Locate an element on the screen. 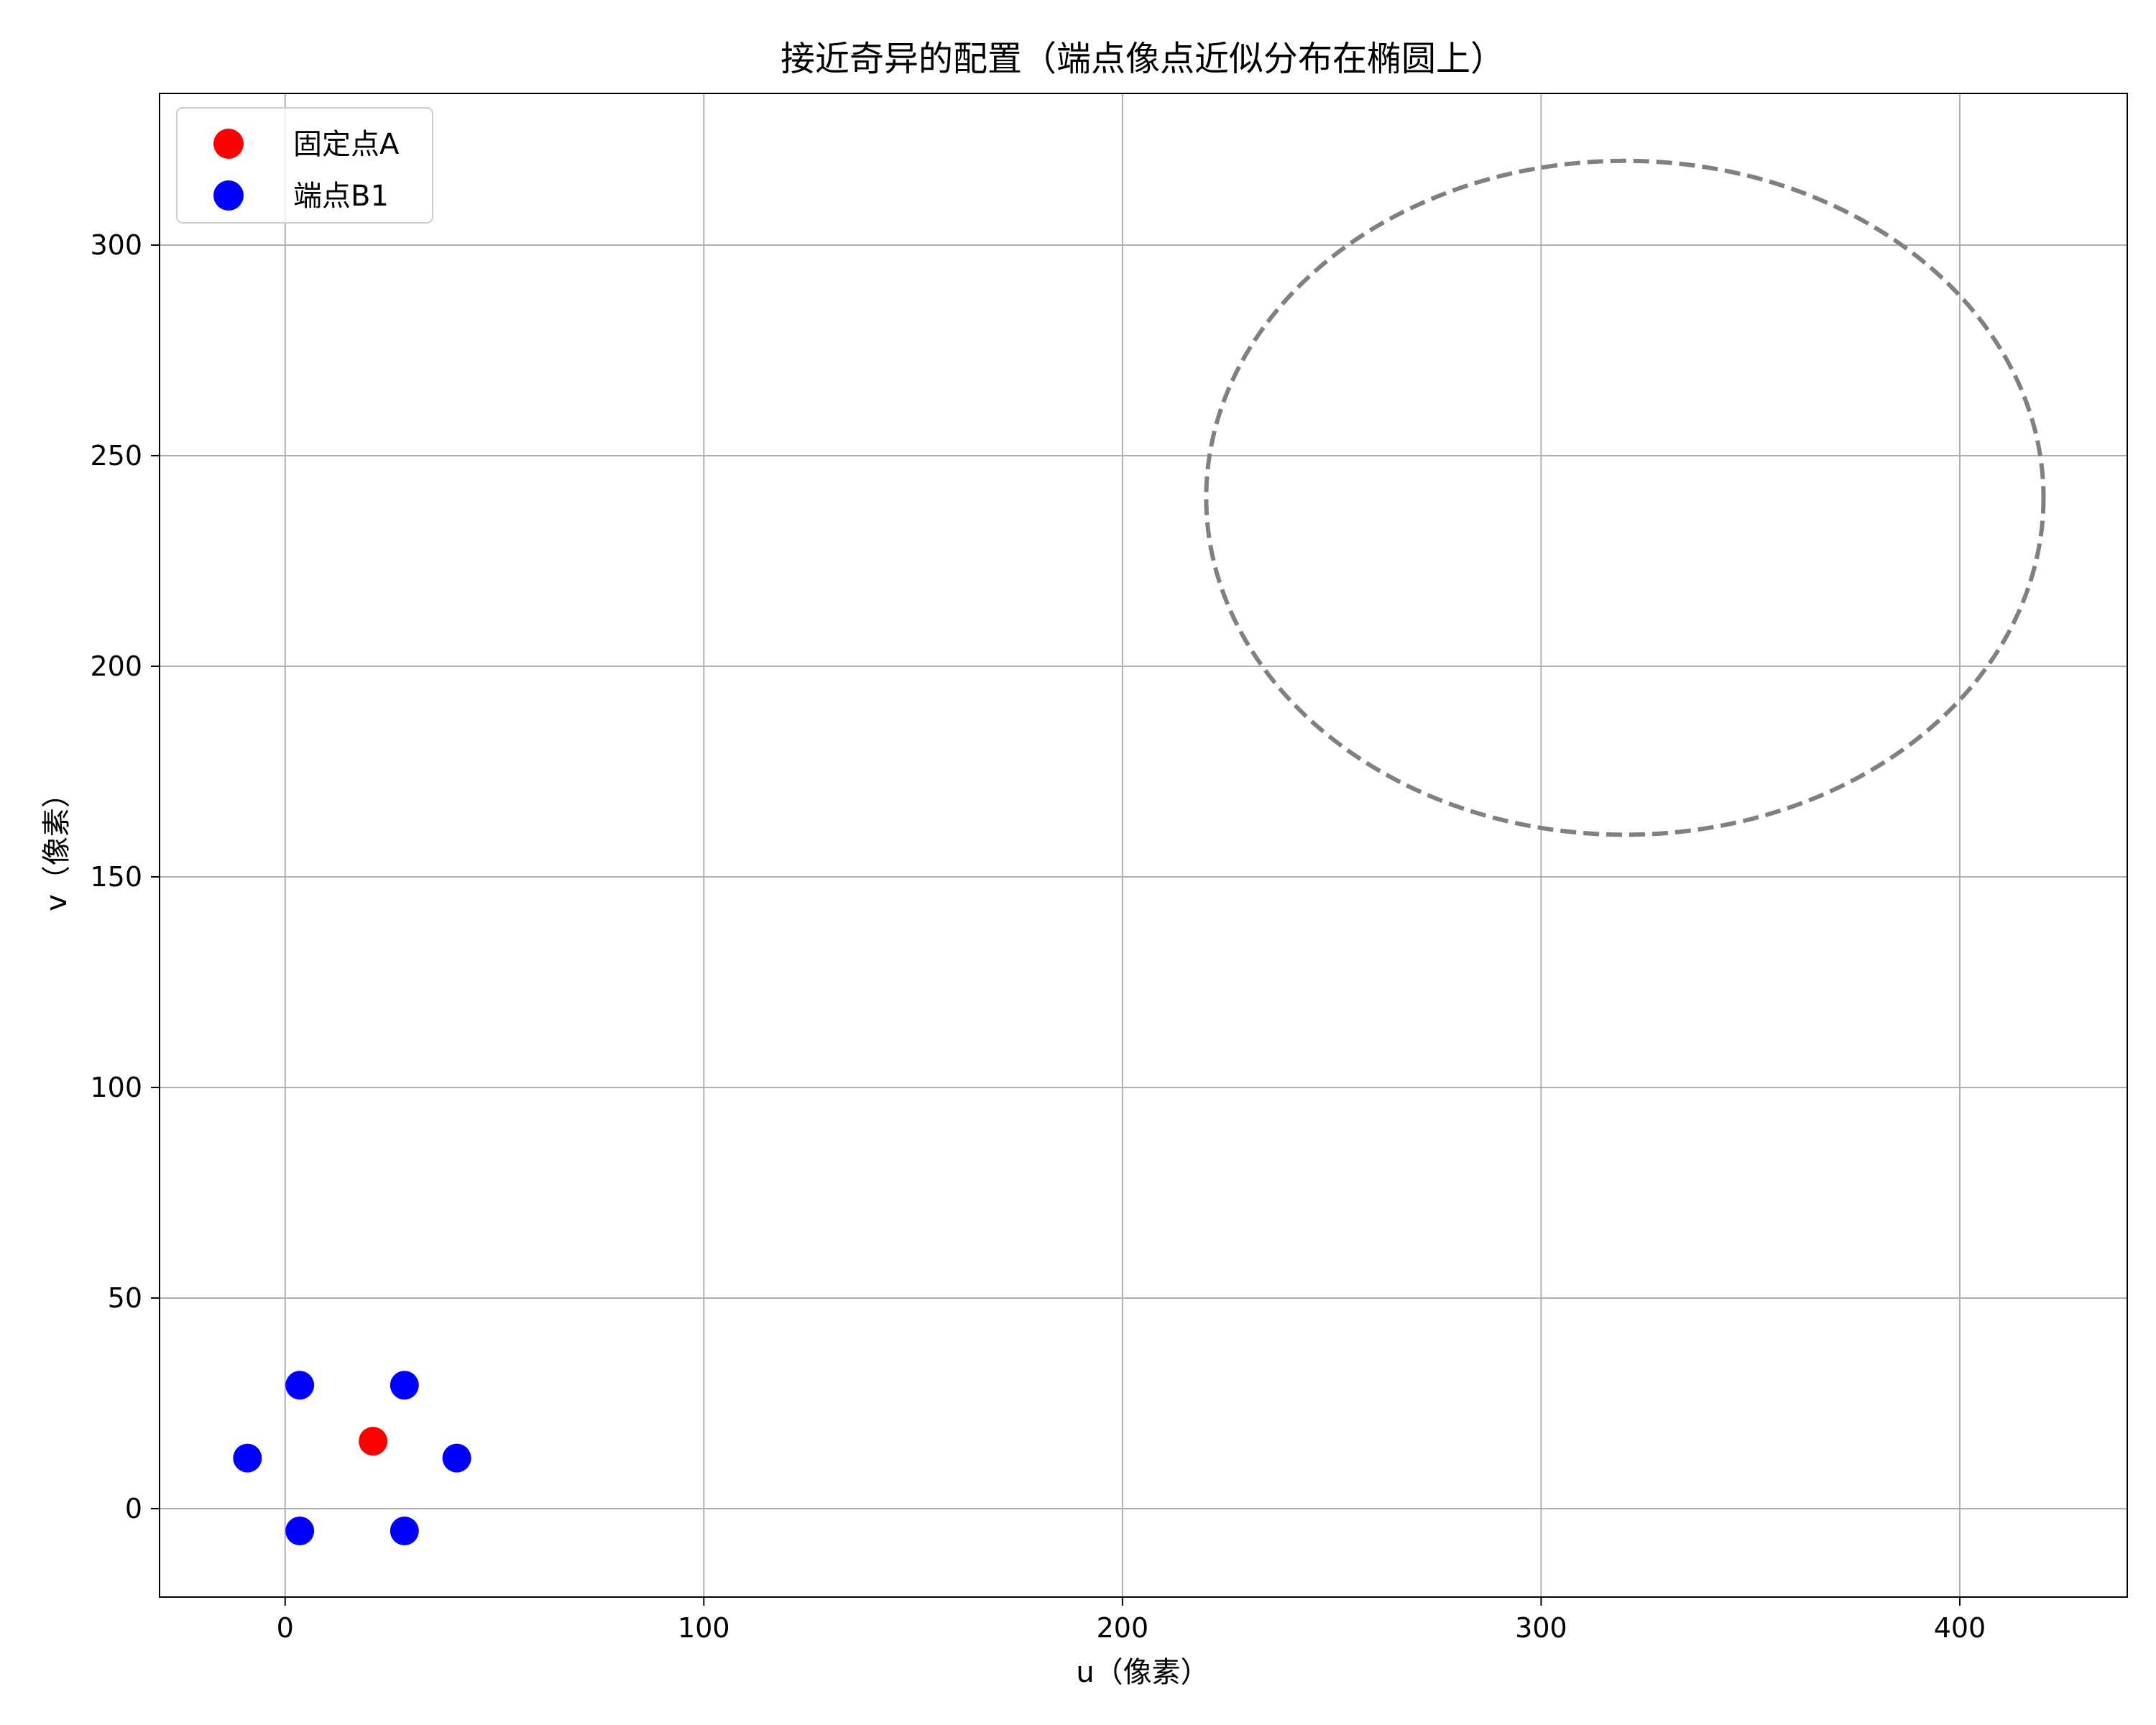 This screenshot has width=2156, height=1725. x-axis-label: u（像素） is located at coordinates (1143, 1672).